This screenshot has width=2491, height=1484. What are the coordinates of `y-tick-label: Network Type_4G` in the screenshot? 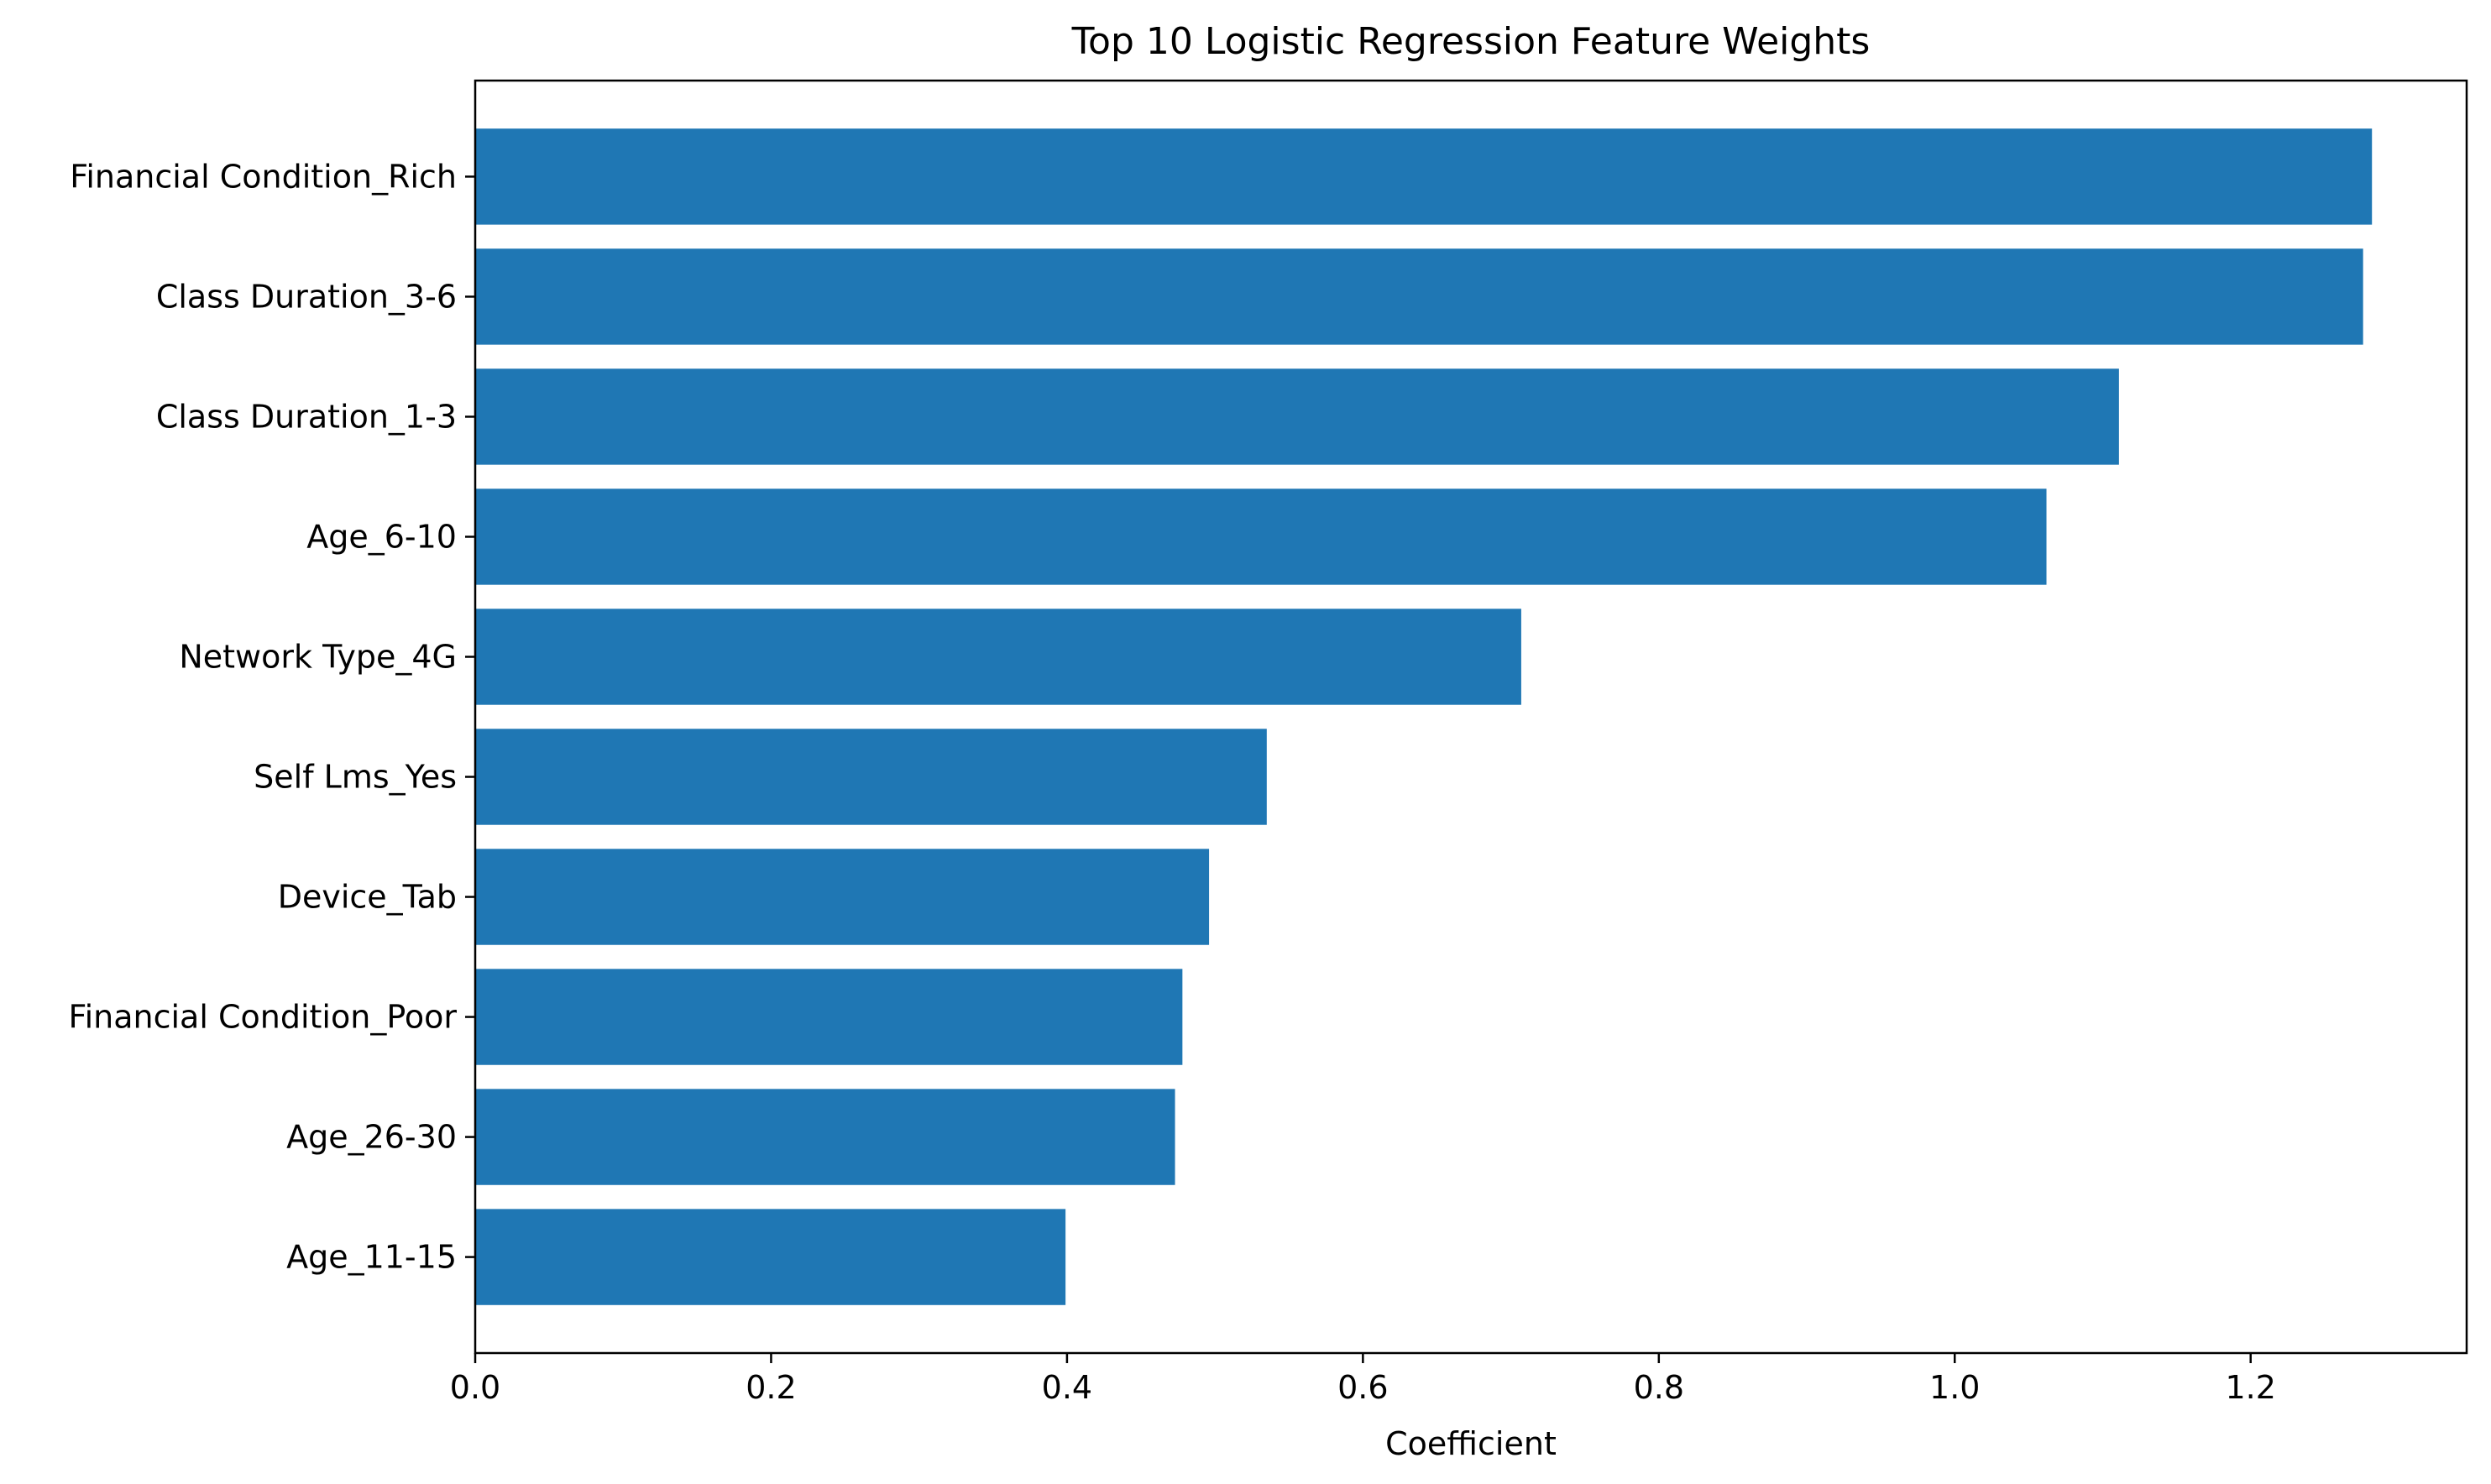 It's located at (318, 656).